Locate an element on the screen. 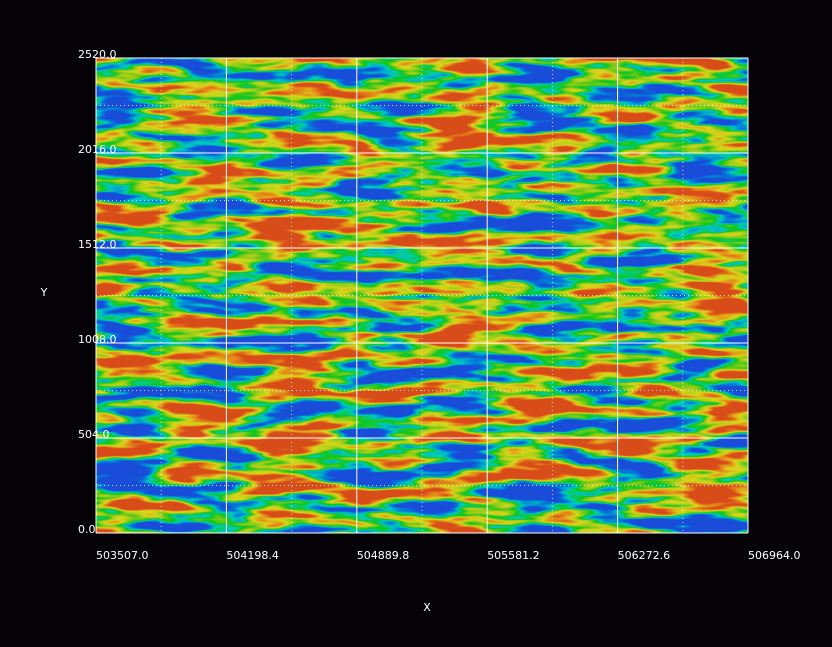 Image resolution: width=832 pixels, height=647 pixels. x-tick-label: 504889.8 is located at coordinates (383, 555).